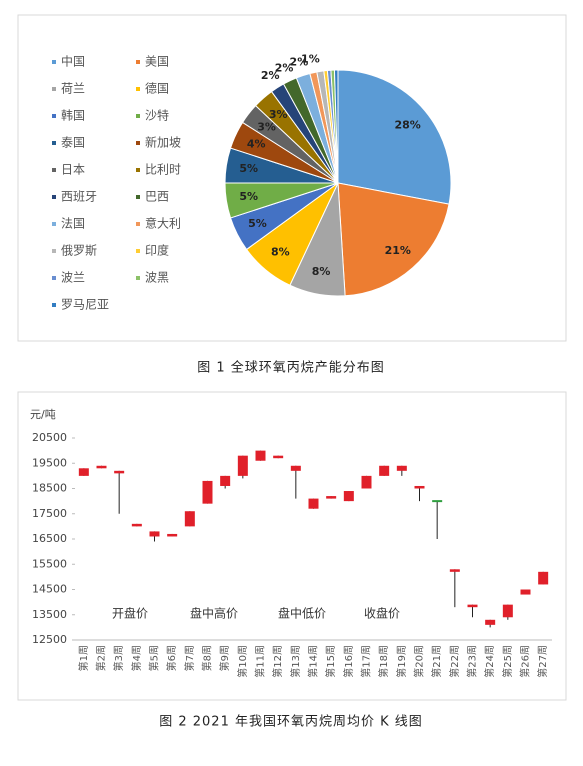 This screenshot has height=766, width=583. What do you see at coordinates (73, 170) in the screenshot?
I see `legend-label: 日本` at bounding box center [73, 170].